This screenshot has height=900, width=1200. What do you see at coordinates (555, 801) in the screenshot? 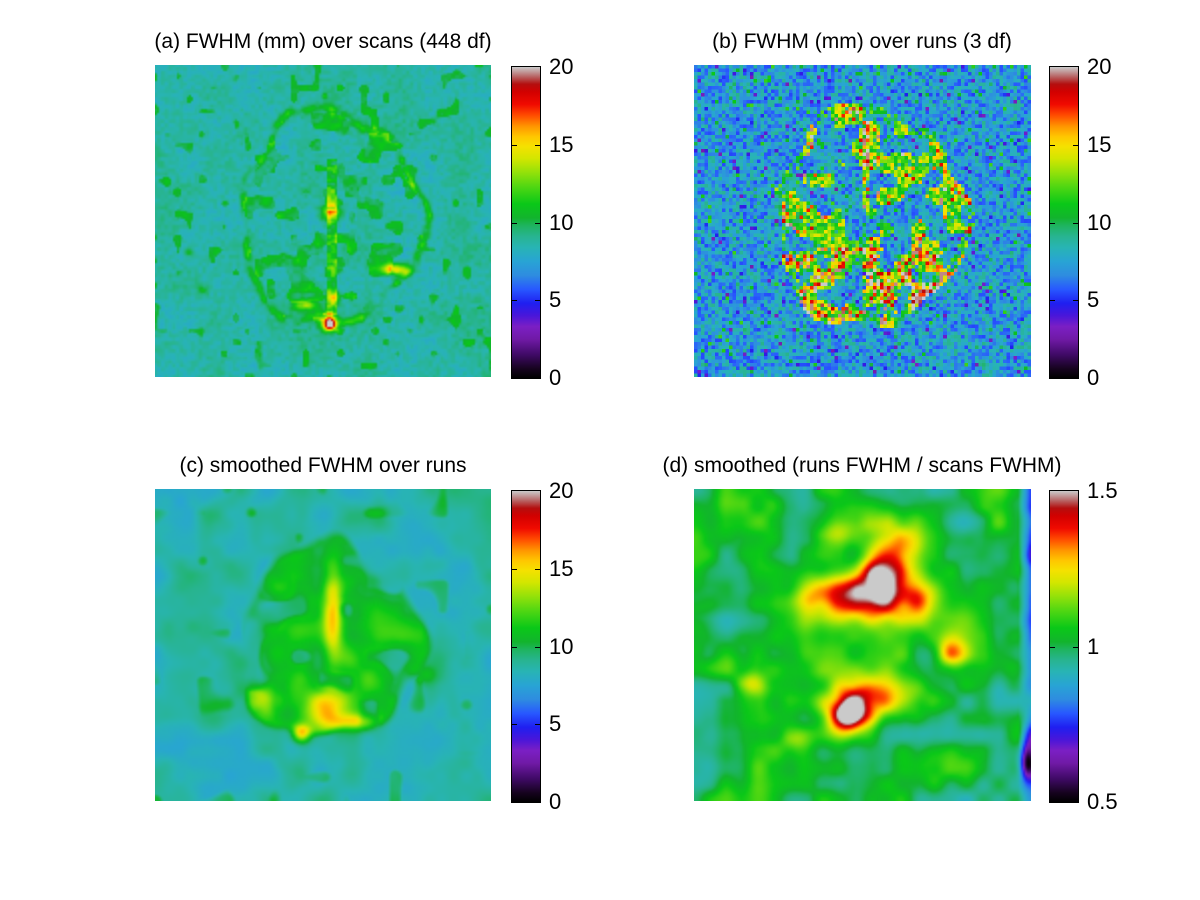
I see `colorbar-tick-label-c-0: 0` at bounding box center [555, 801].